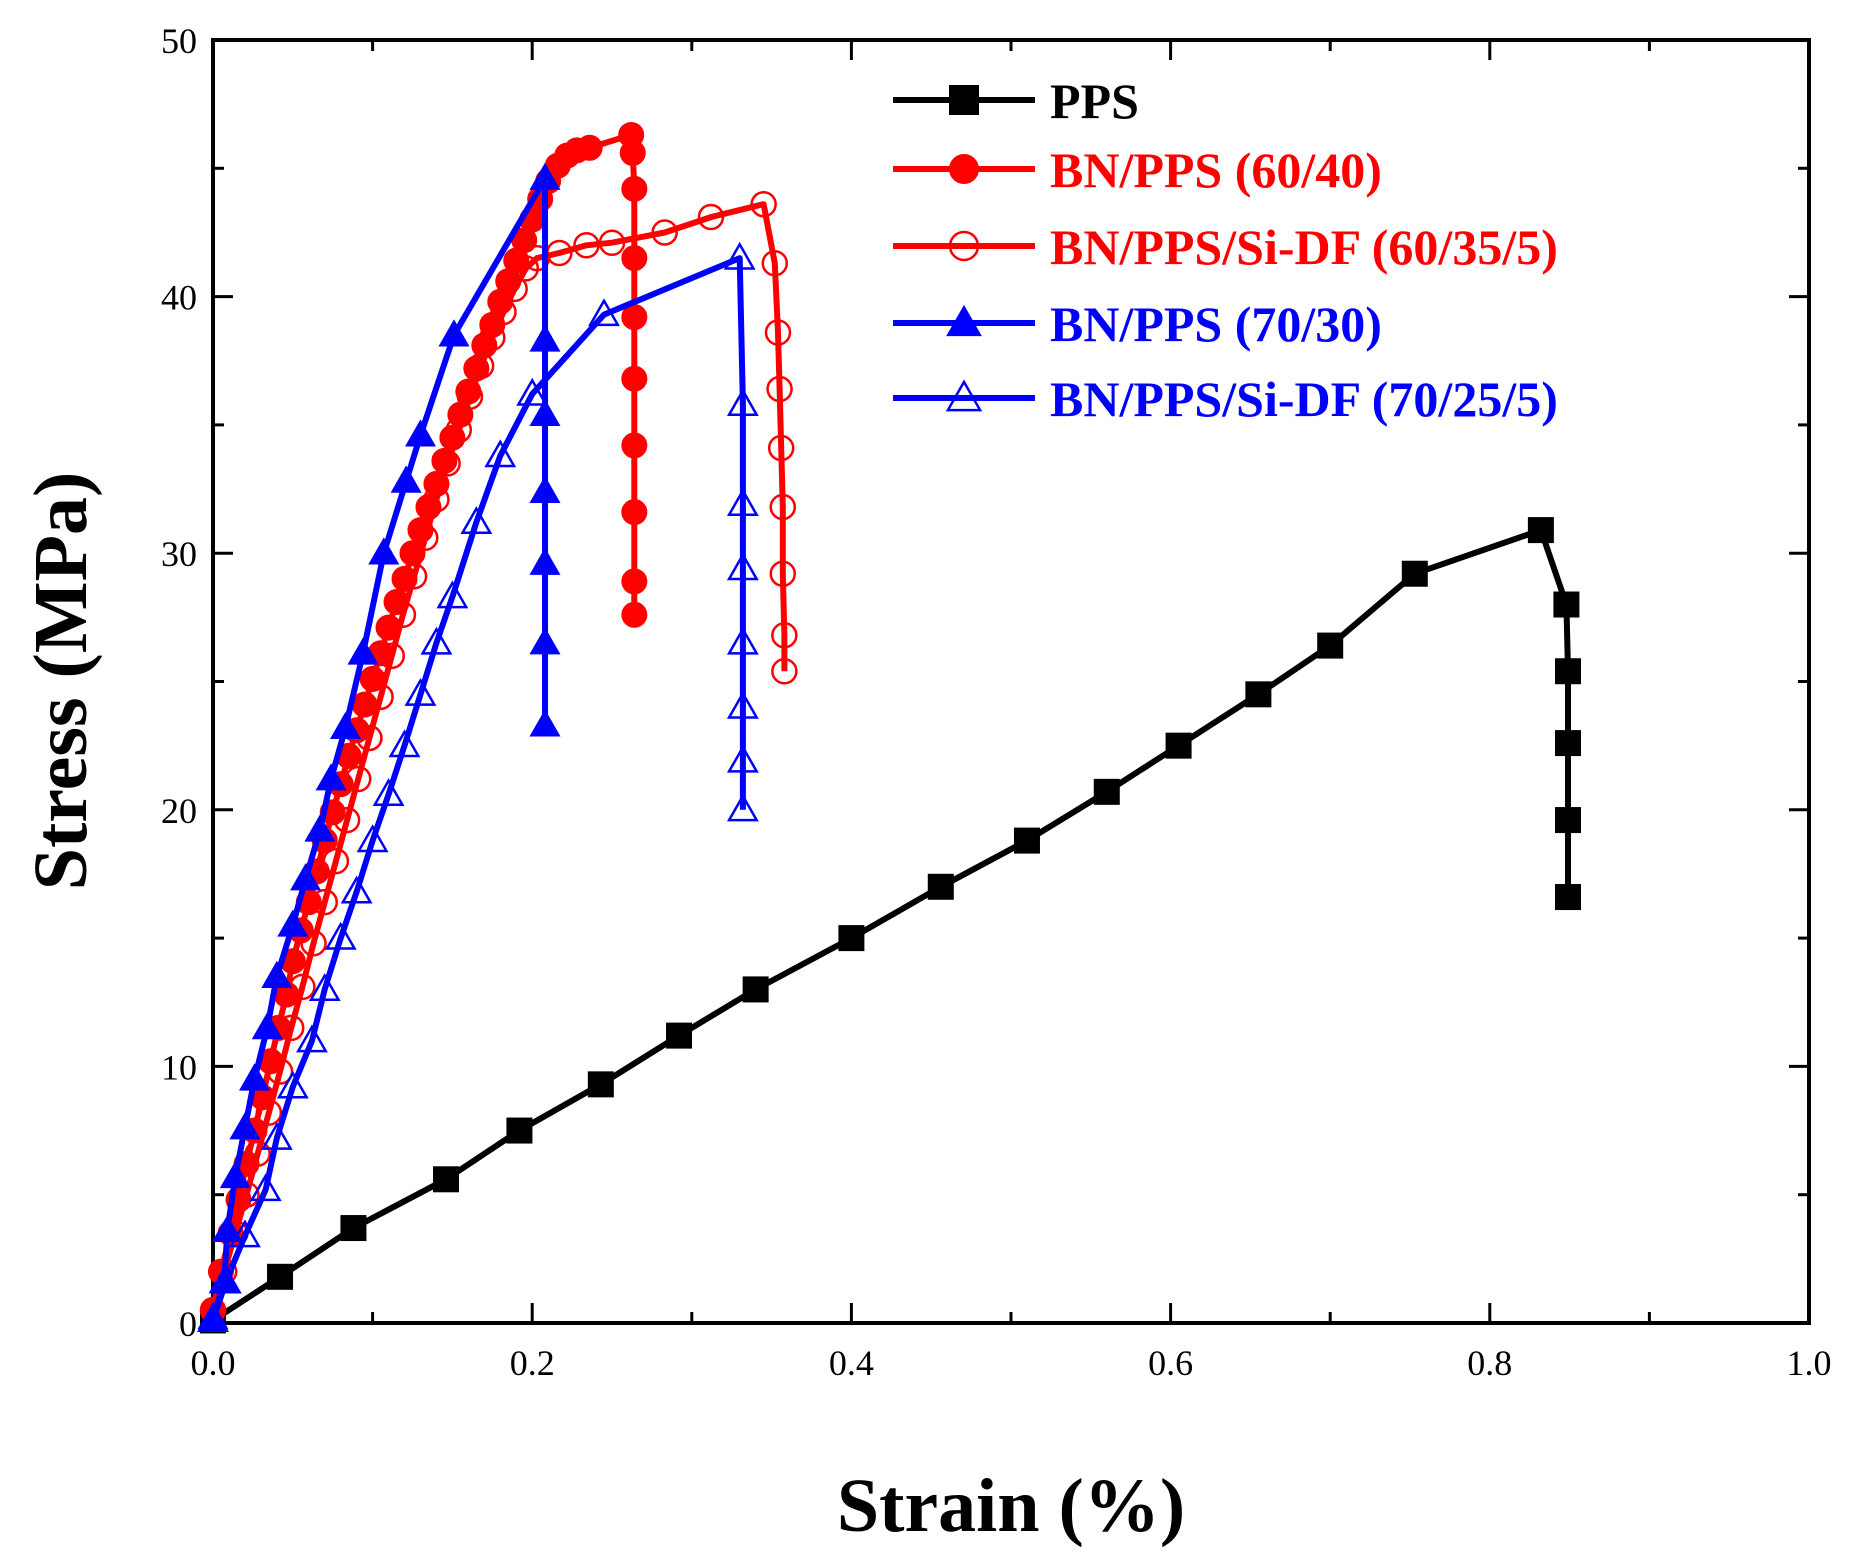  Describe the element at coordinates (532, 1363) in the screenshot. I see `x-tick-label: 0.2` at that location.